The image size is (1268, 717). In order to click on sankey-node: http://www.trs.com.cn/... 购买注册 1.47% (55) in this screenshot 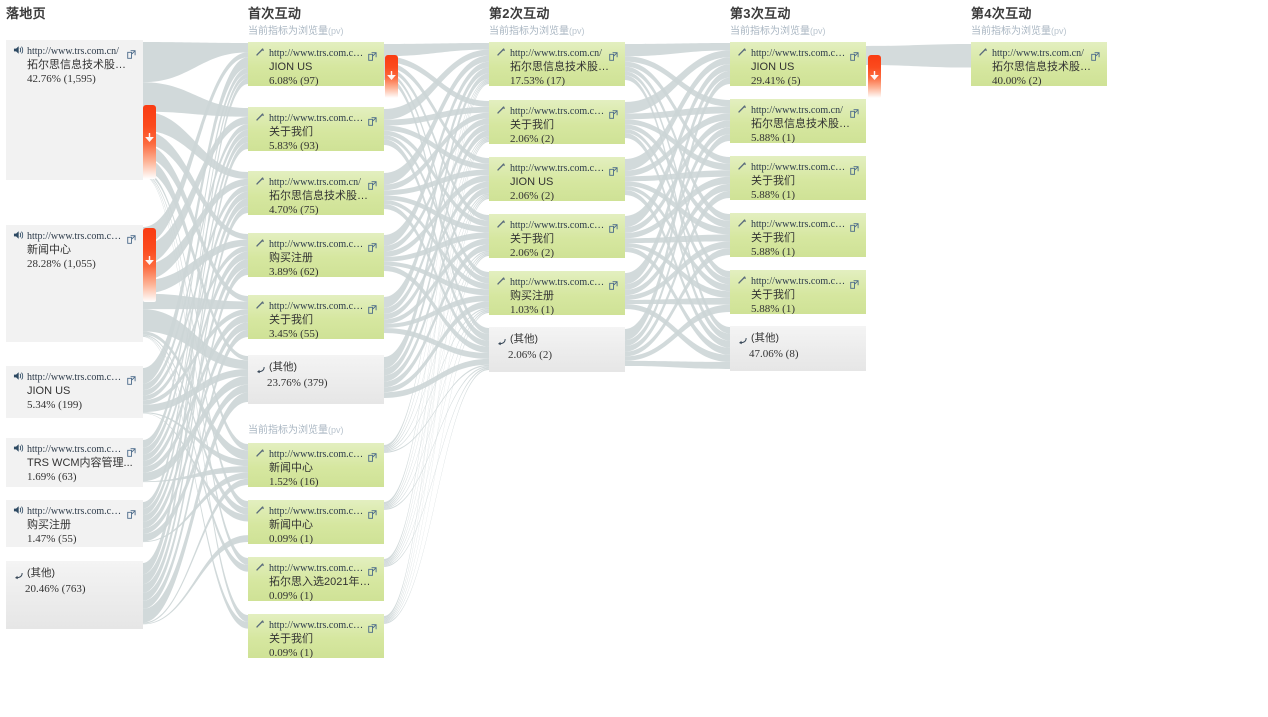, I will do `click(74, 523)`.